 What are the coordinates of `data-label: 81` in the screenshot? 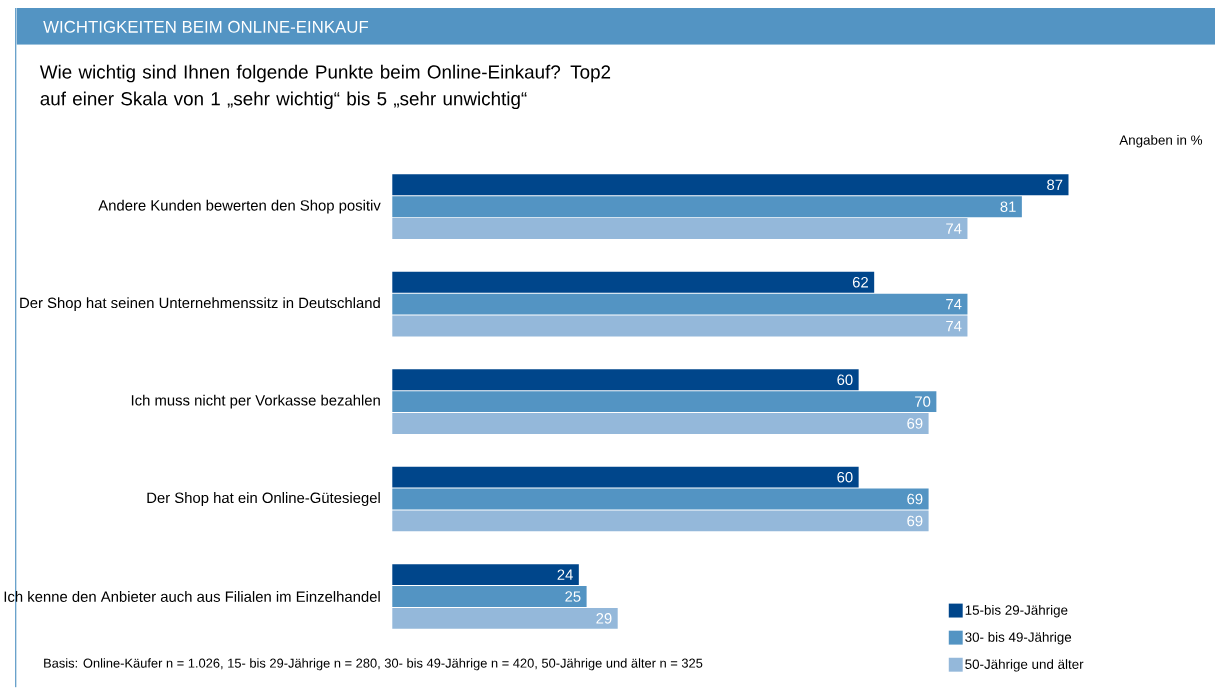 It's located at (1008, 207).